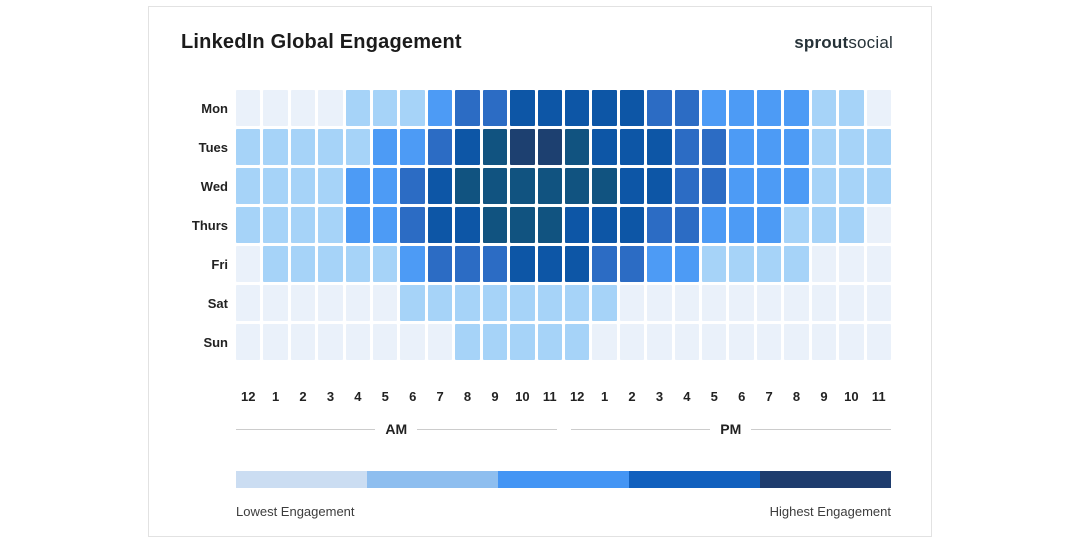 This screenshot has width=1080, height=540. I want to click on pm-line-left, so click(640, 429).